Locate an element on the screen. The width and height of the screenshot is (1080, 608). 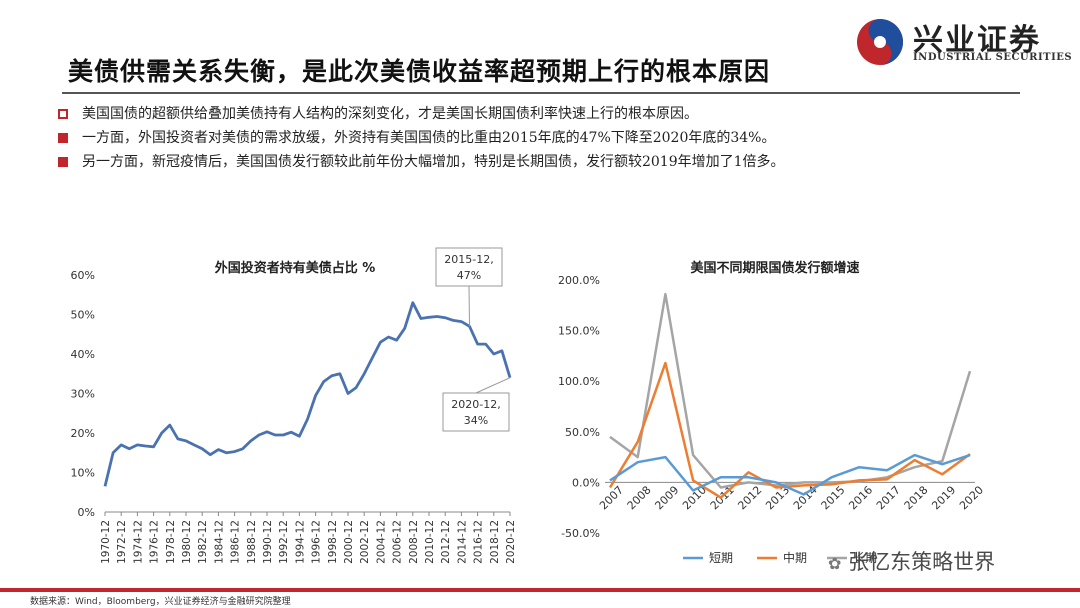
x-tick-label: 2004-12 is located at coordinates (381, 542).